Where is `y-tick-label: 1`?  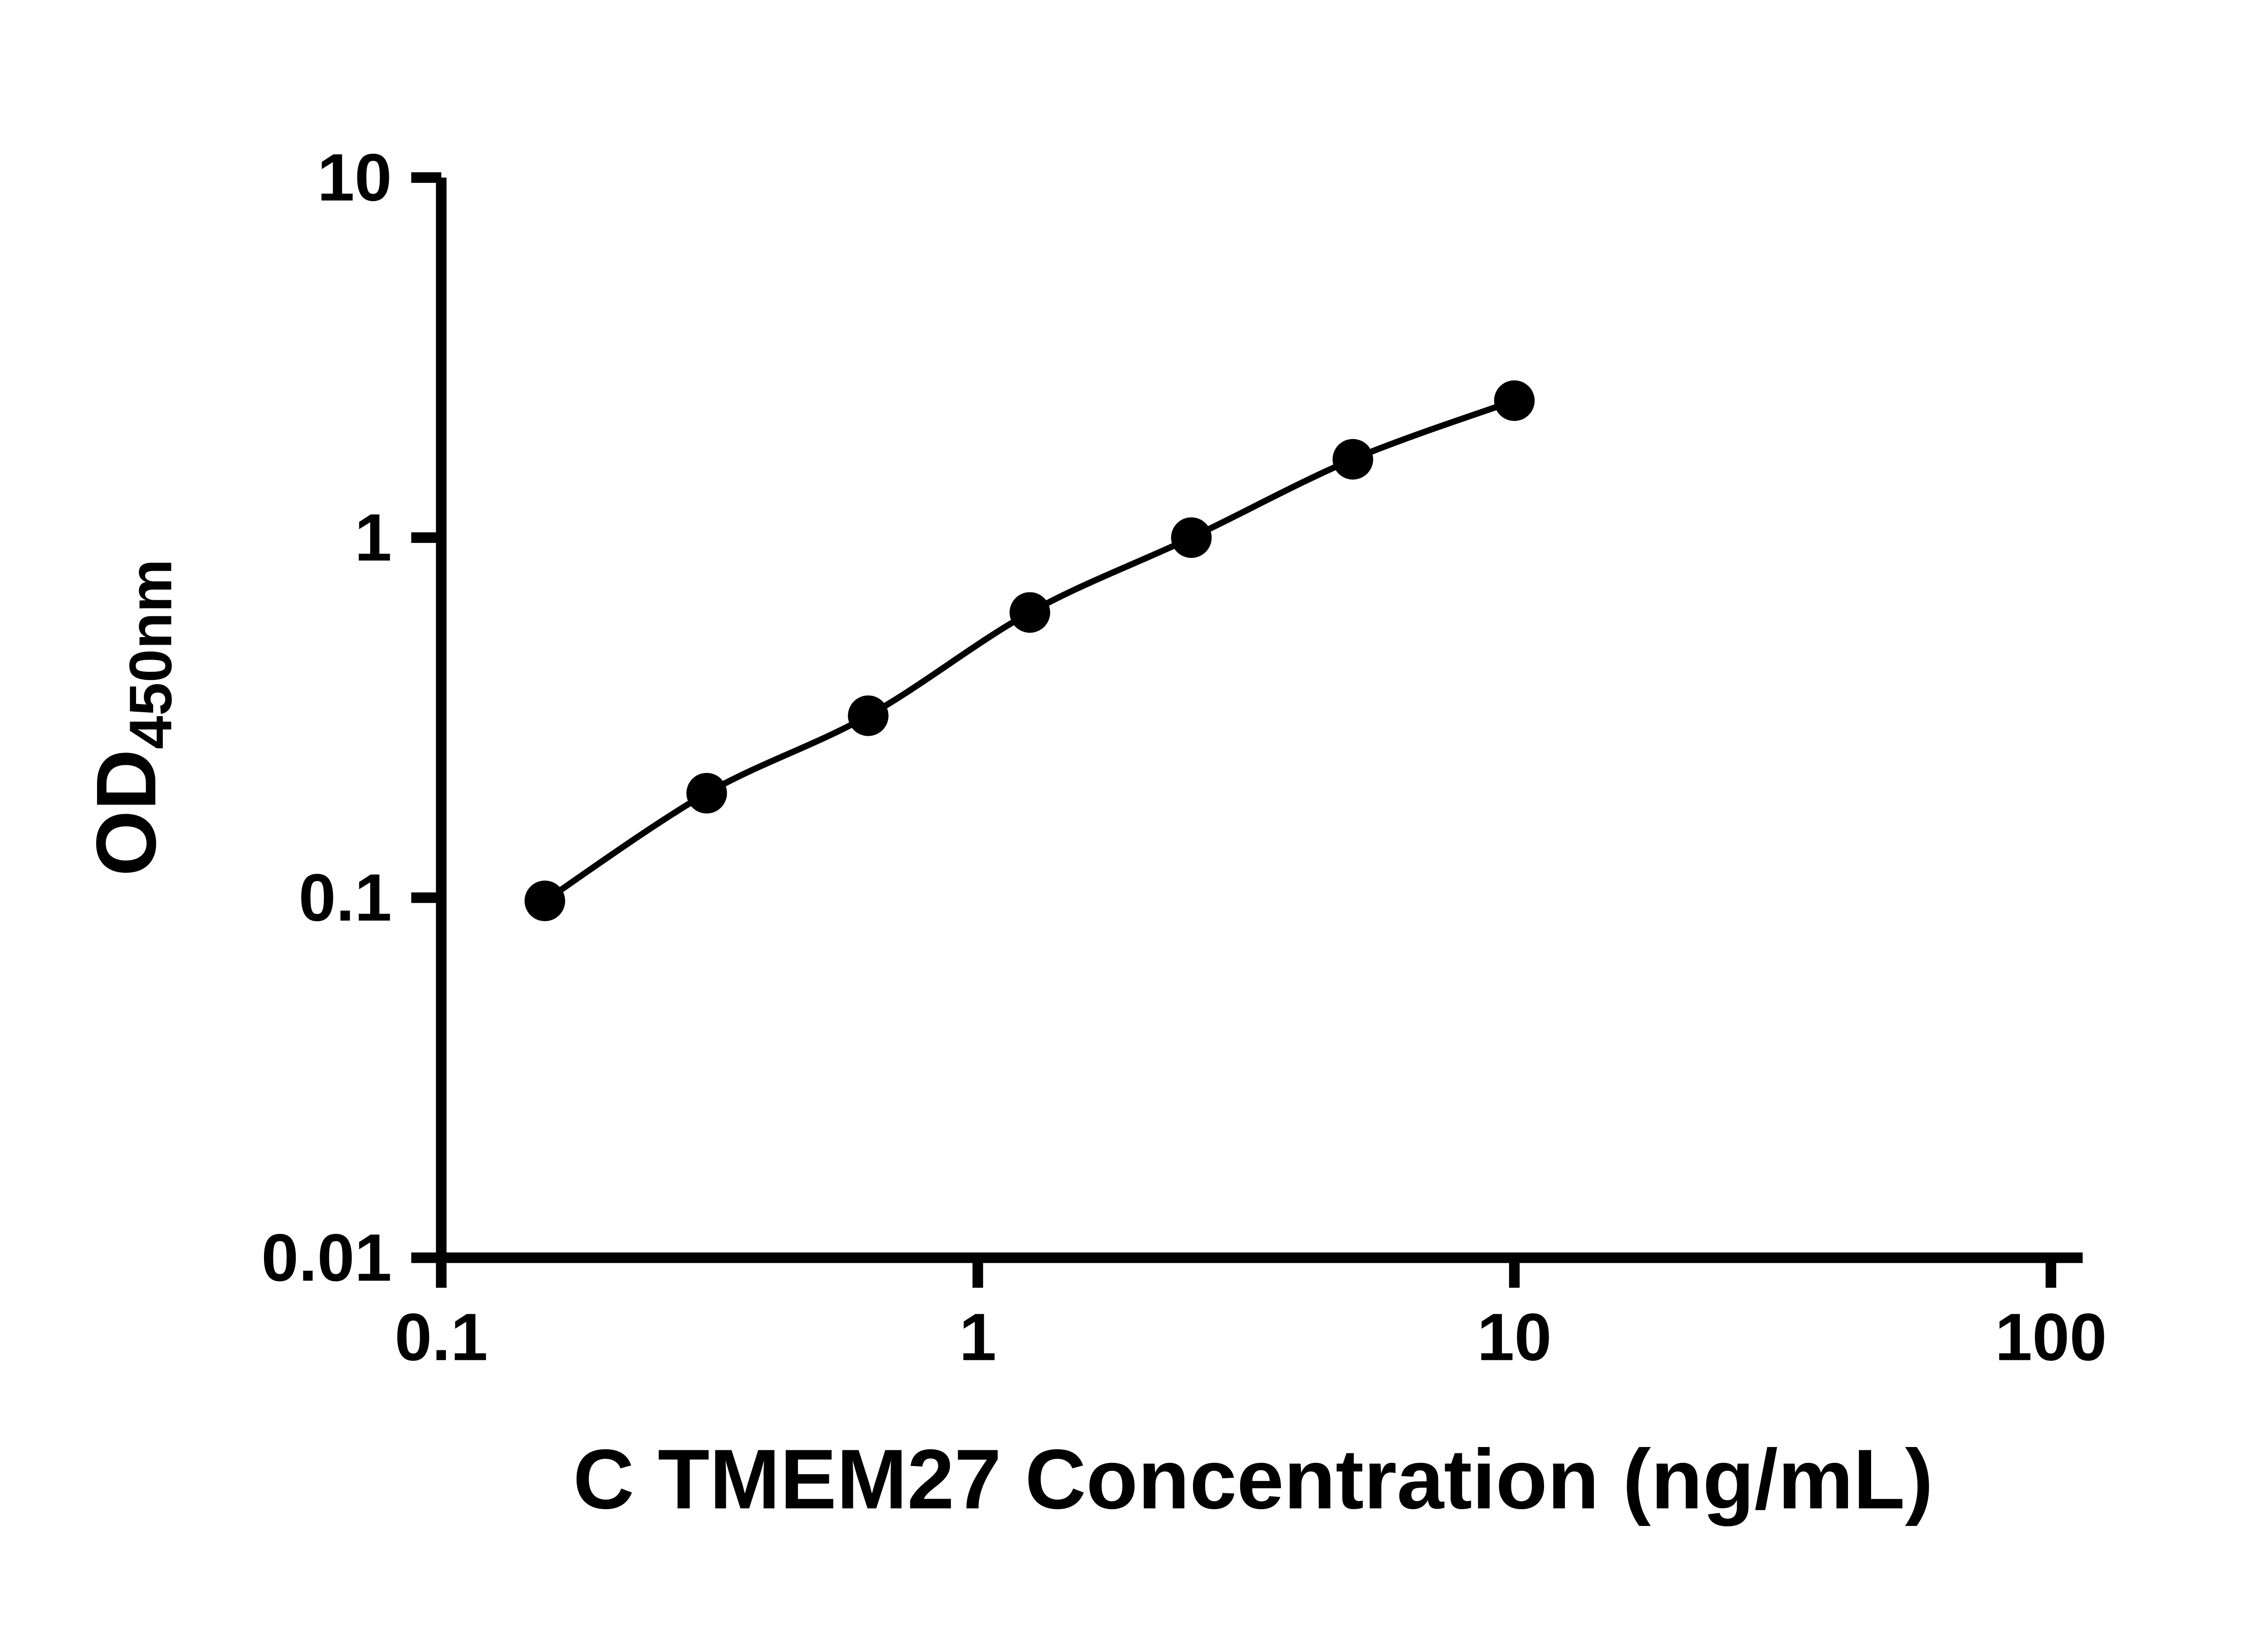 y-tick-label: 1 is located at coordinates (374, 537).